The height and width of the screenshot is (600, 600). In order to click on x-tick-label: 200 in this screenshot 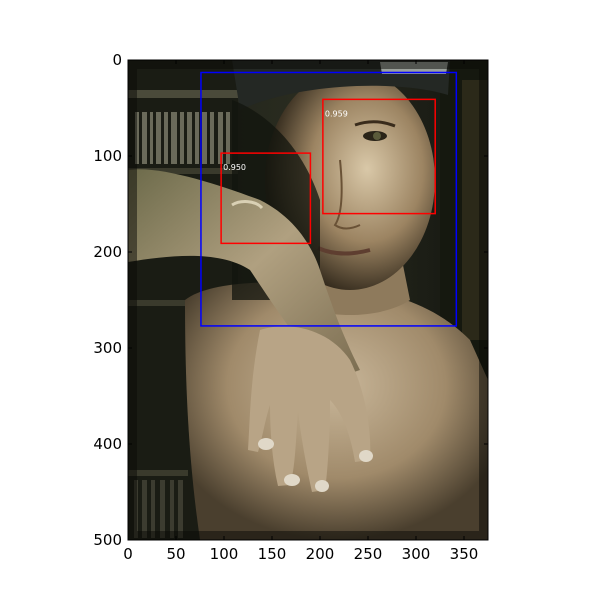, I will do `click(320, 554)`.